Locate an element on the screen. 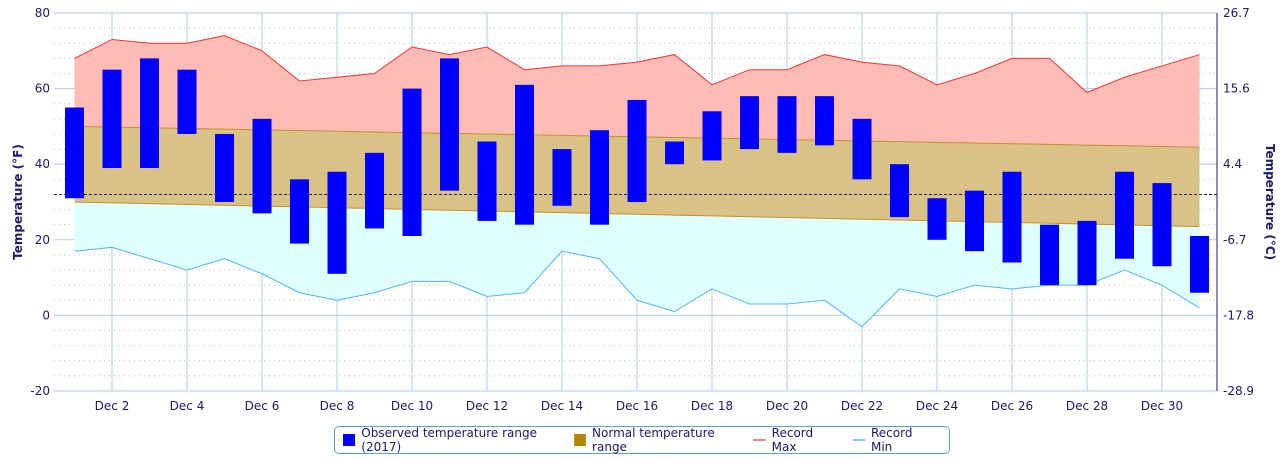  record-max-line is located at coordinates (637, 64).